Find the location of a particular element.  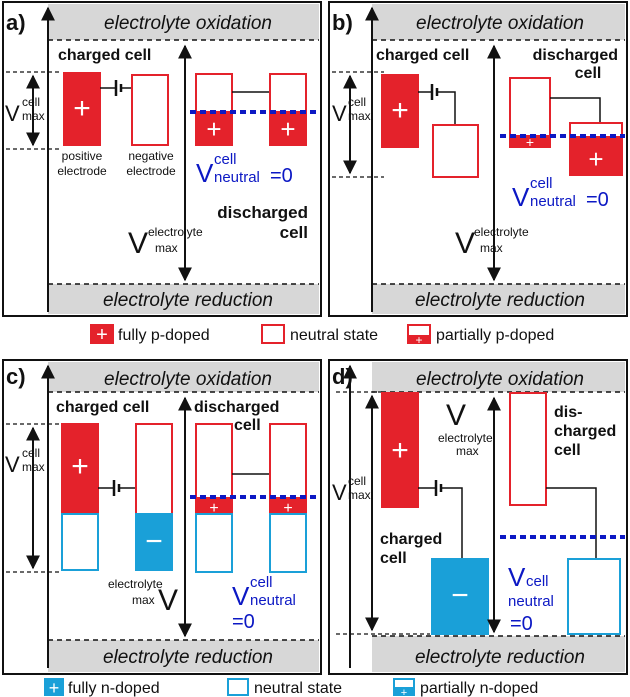

fully-p-doped-swatch is located at coordinates (102, 334).